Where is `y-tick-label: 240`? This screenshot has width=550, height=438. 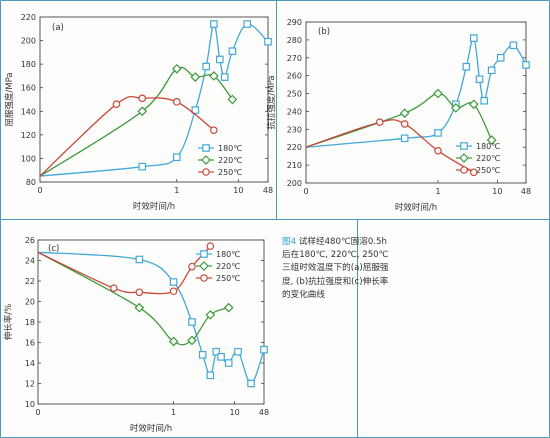 y-tick-label: 240 is located at coordinates (294, 111).